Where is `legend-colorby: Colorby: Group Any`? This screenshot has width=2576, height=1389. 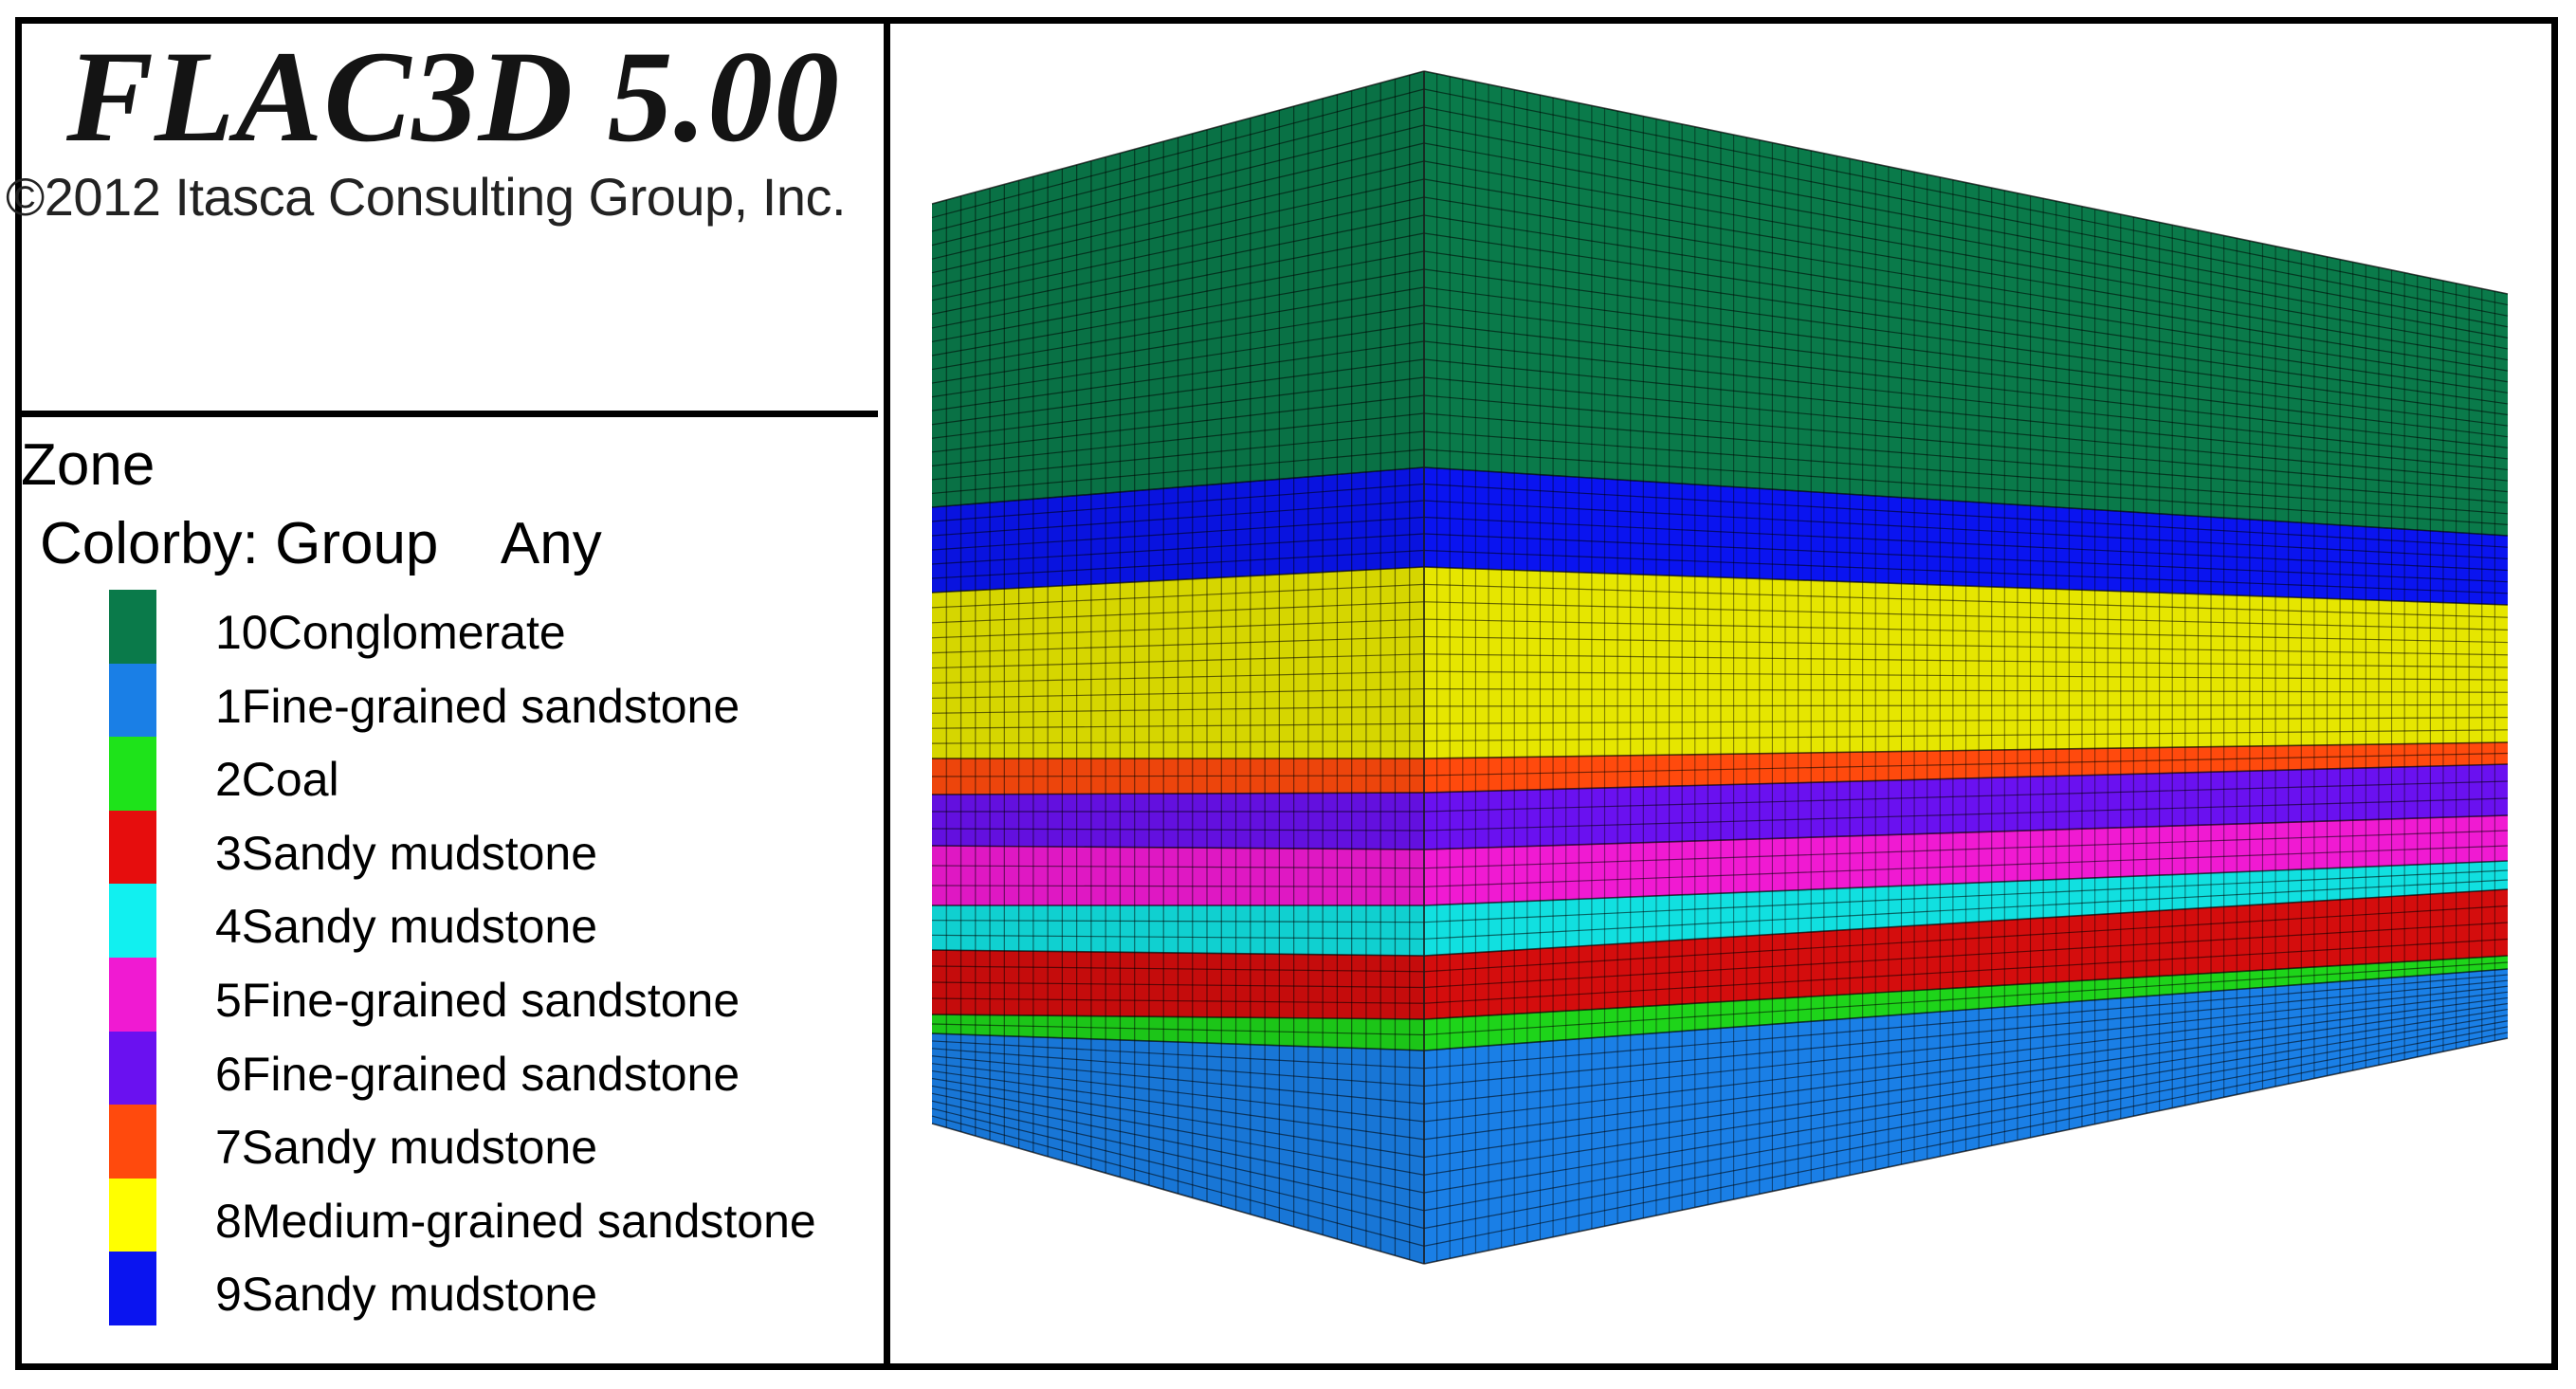 legend-colorby: Colorby: Group Any is located at coordinates (321, 543).